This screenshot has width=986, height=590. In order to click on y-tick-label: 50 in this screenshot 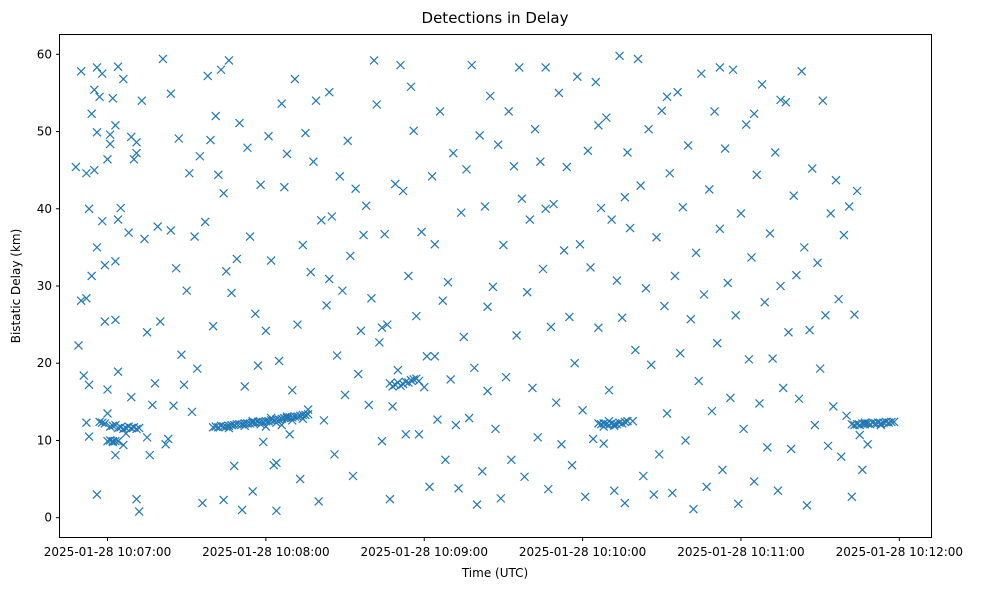, I will do `click(44, 132)`.